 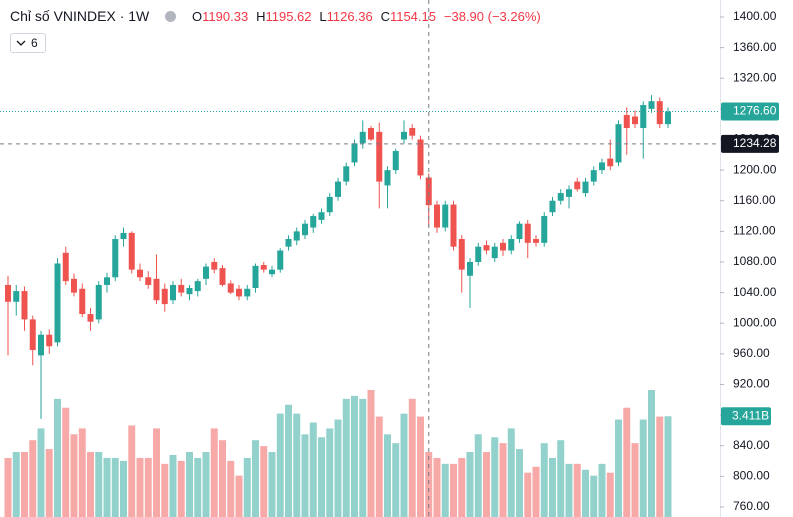 I want to click on y-tick-label: 920.00, so click(x=751, y=384).